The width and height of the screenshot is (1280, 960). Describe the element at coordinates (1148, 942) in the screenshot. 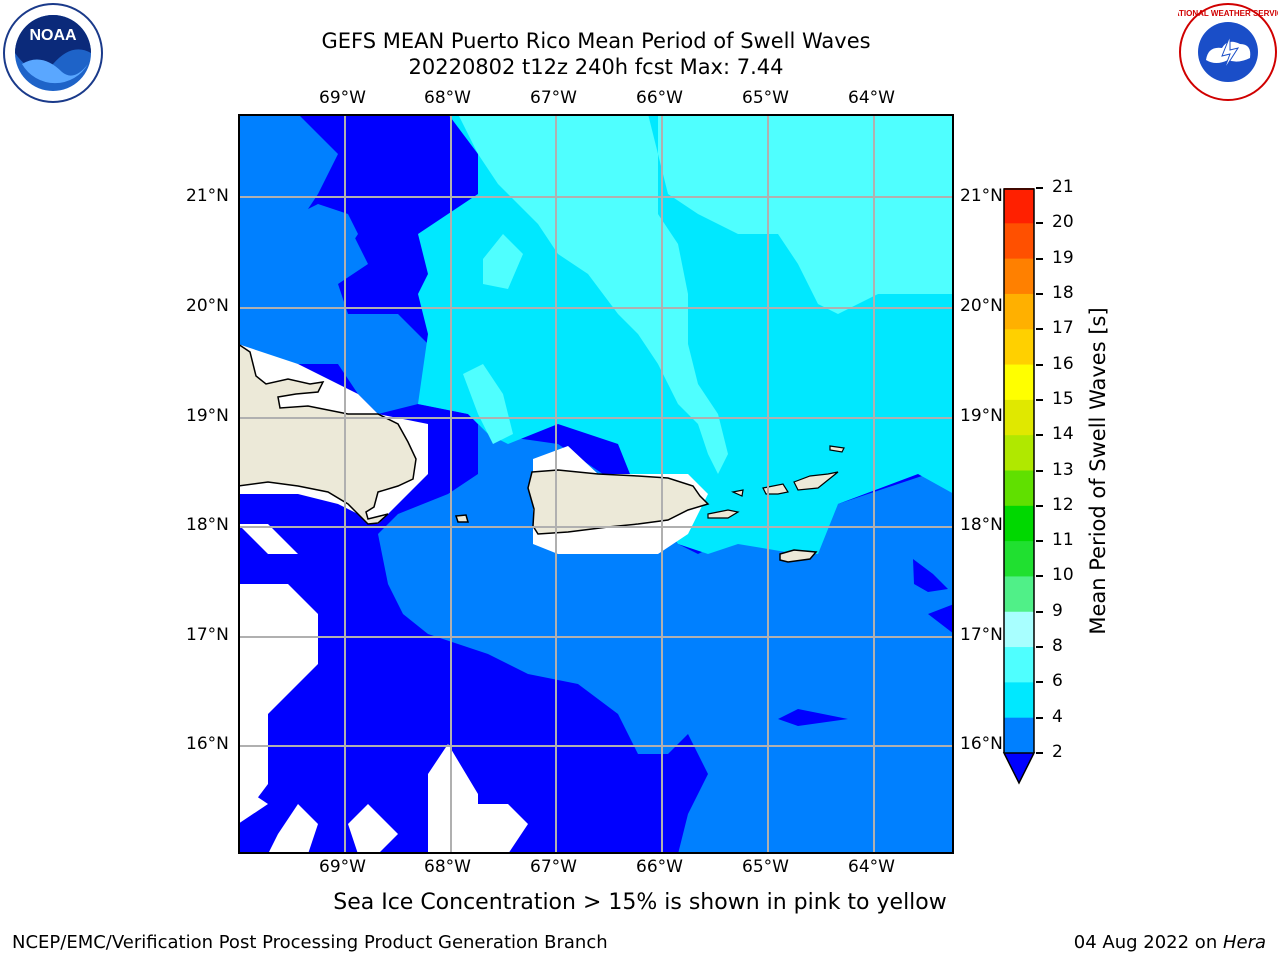

I see `footer-date: 04 Aug 2022 on` at that location.